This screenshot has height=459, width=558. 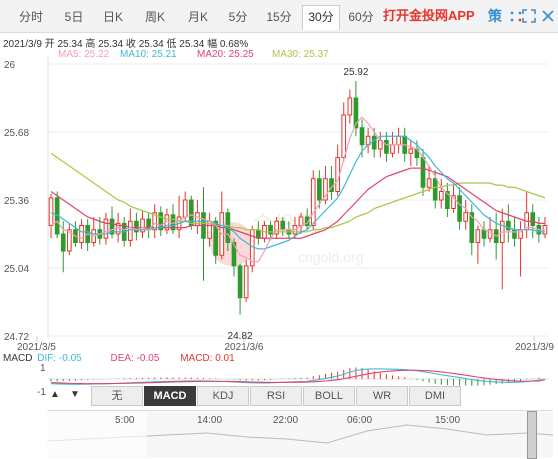 I want to click on low-value: 25.34, so click(x=192, y=44).